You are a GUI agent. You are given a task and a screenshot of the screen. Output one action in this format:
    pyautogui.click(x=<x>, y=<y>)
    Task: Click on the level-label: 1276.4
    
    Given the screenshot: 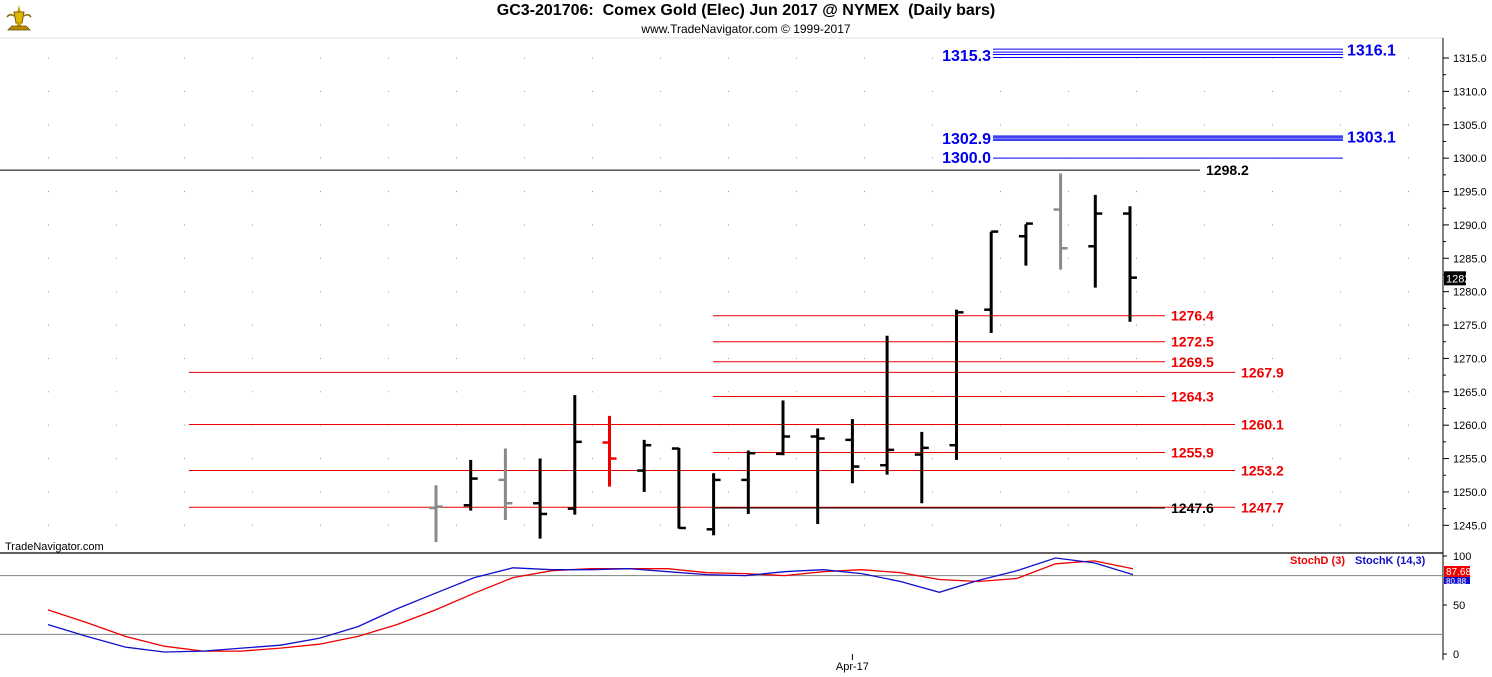 What is the action you would take?
    pyautogui.click(x=1192, y=316)
    